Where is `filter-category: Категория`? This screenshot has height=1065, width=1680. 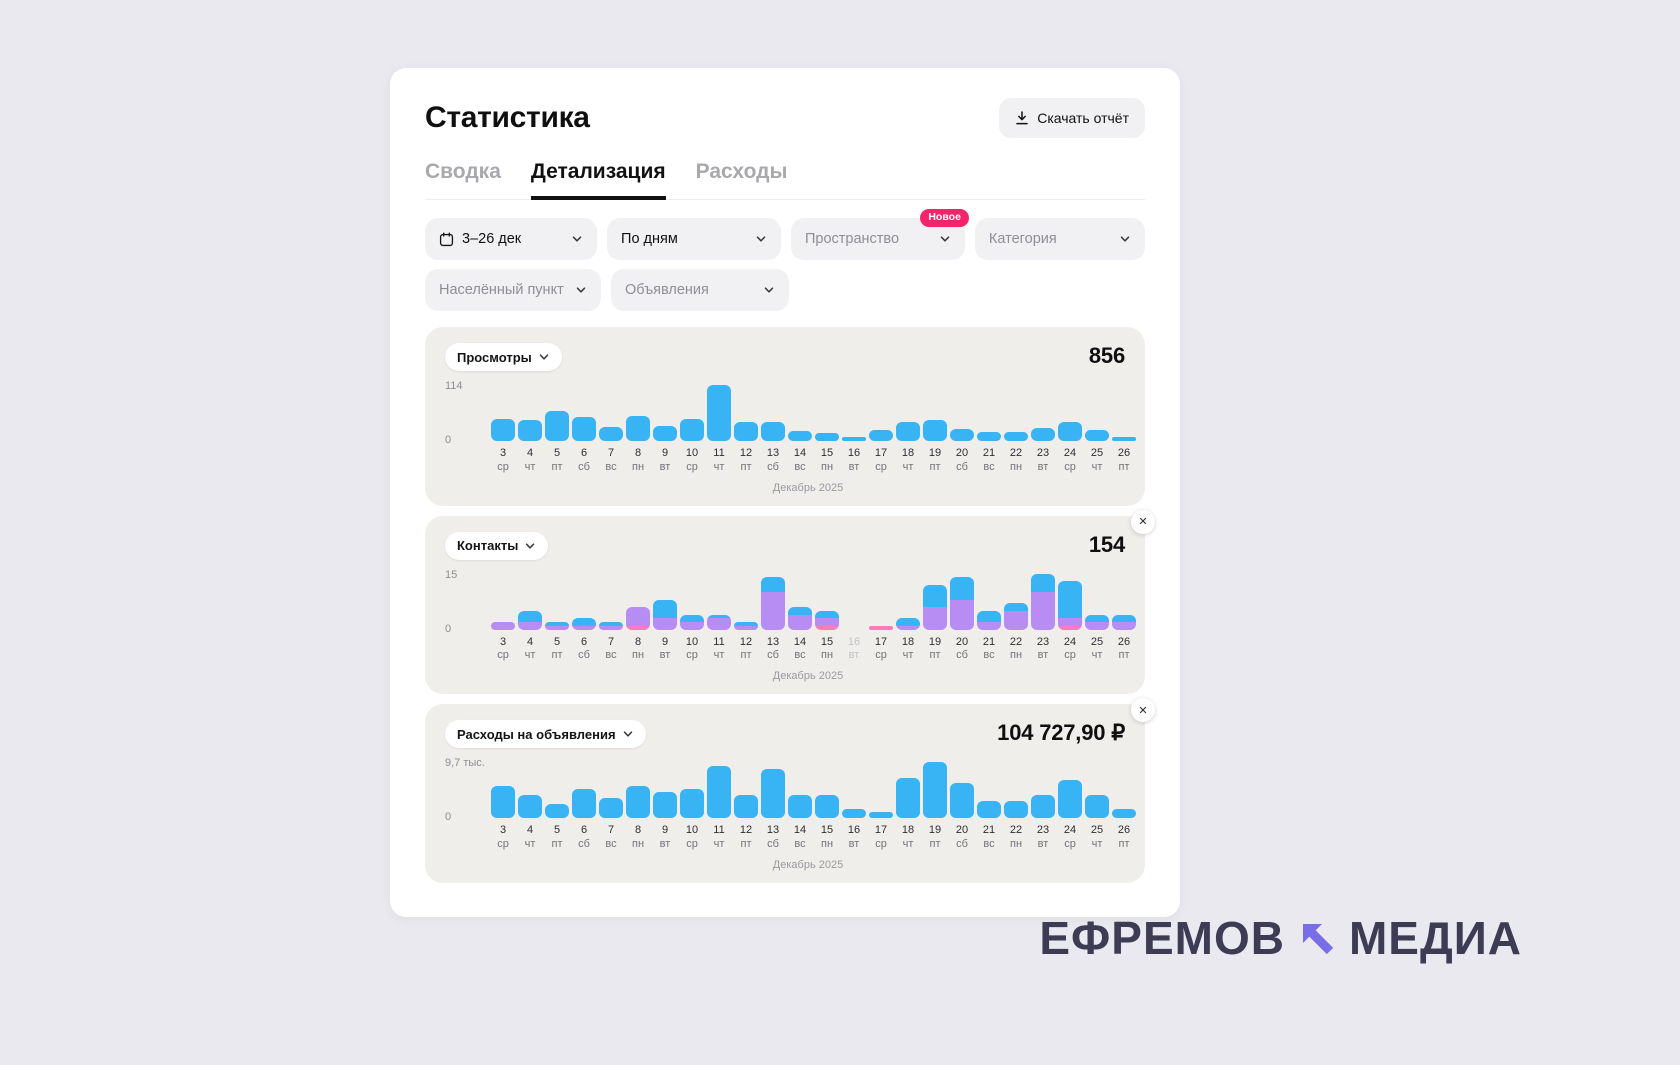 filter-category: Категория is located at coordinates (1059, 239).